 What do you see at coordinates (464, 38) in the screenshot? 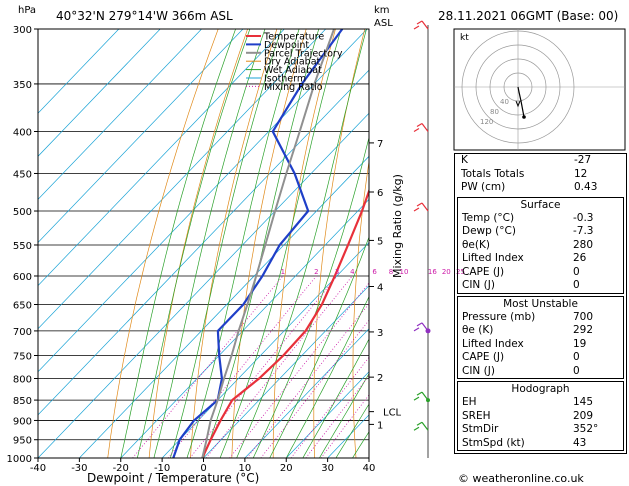
I see `hodograph-kt-label: kt` at bounding box center [464, 38].